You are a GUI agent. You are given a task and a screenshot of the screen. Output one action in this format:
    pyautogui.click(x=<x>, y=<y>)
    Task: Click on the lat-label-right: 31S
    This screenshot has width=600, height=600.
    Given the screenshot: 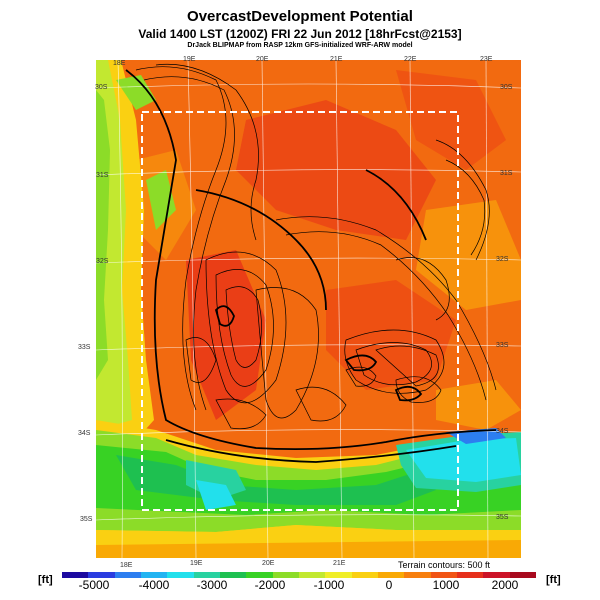 What is the action you would take?
    pyautogui.click(x=506, y=173)
    